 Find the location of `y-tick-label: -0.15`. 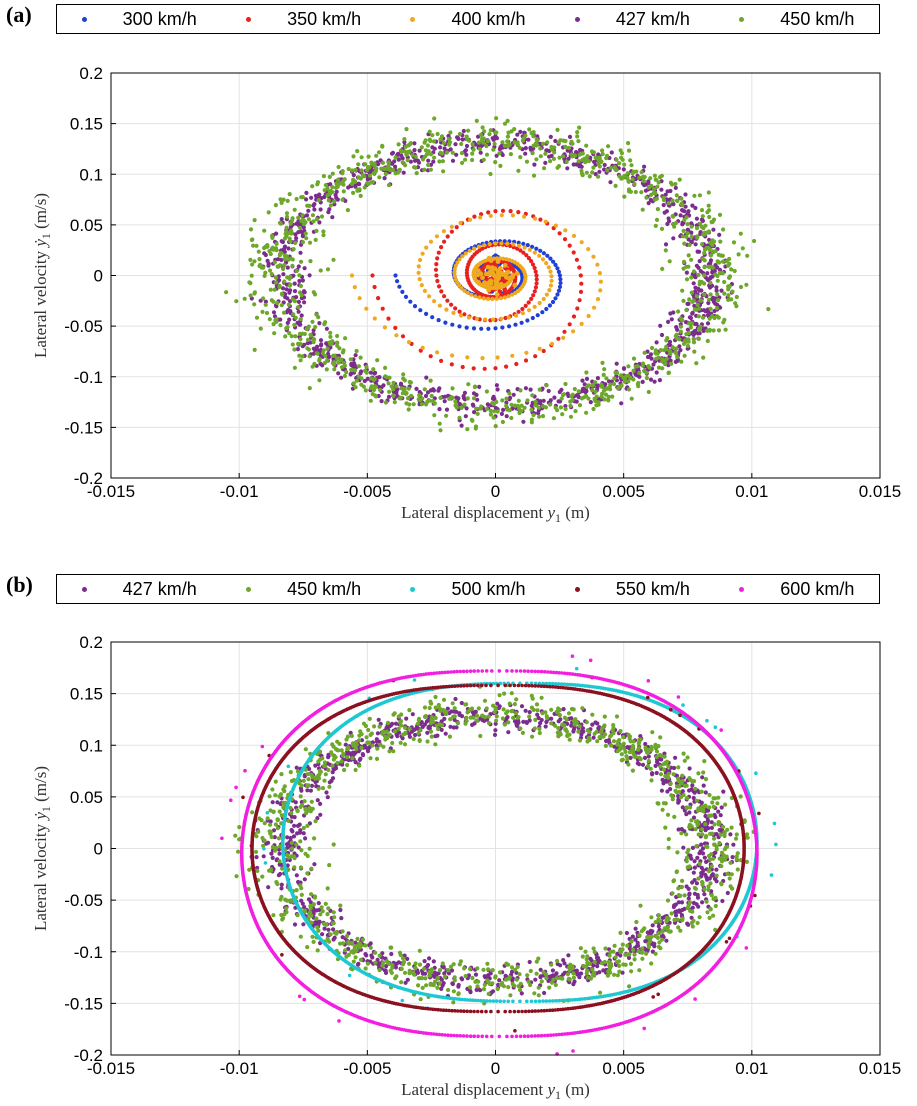

y-tick-label: -0.15 is located at coordinates (83, 427).